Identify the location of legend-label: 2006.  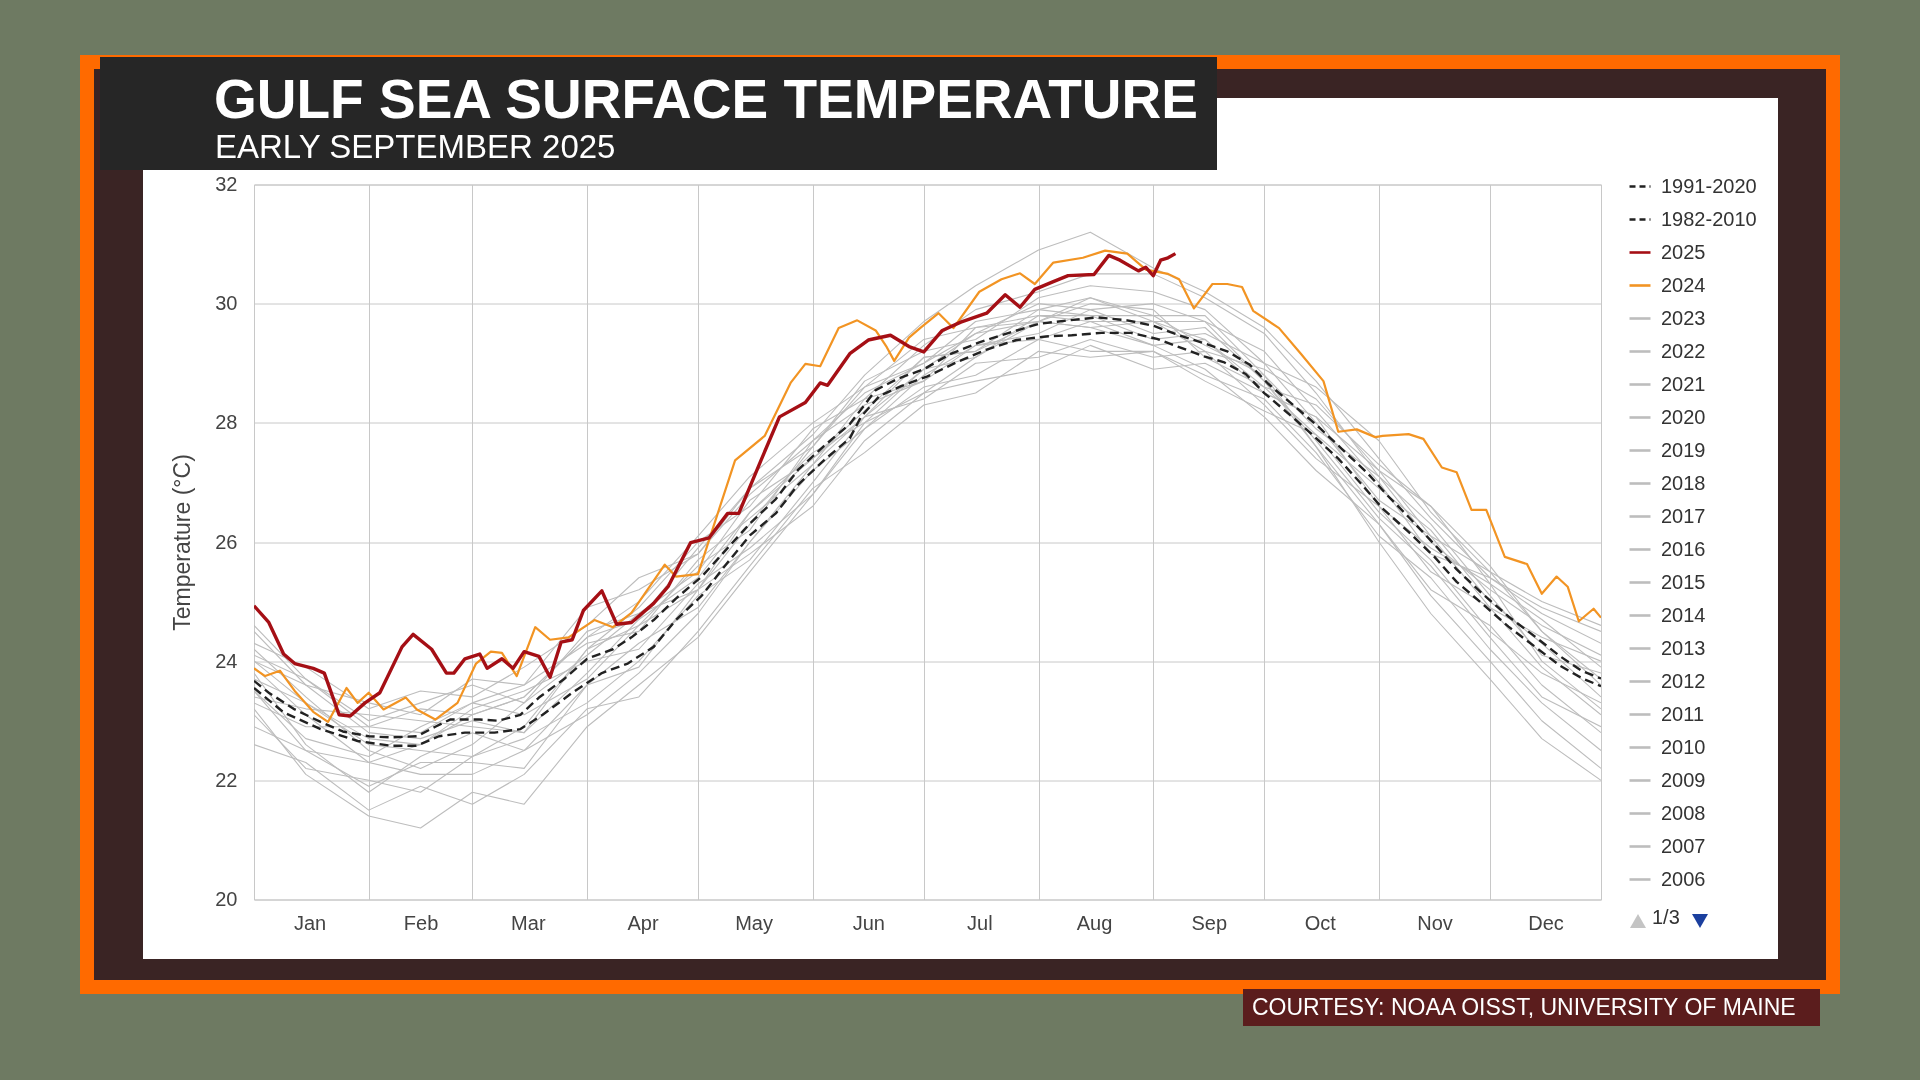
(1683, 878).